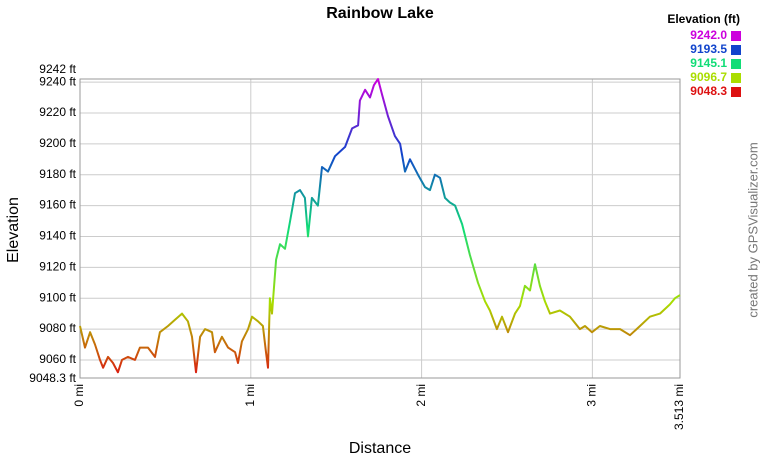 The width and height of the screenshot is (760, 460). What do you see at coordinates (250, 395) in the screenshot?
I see `x-tick-label: 1 mi` at bounding box center [250, 395].